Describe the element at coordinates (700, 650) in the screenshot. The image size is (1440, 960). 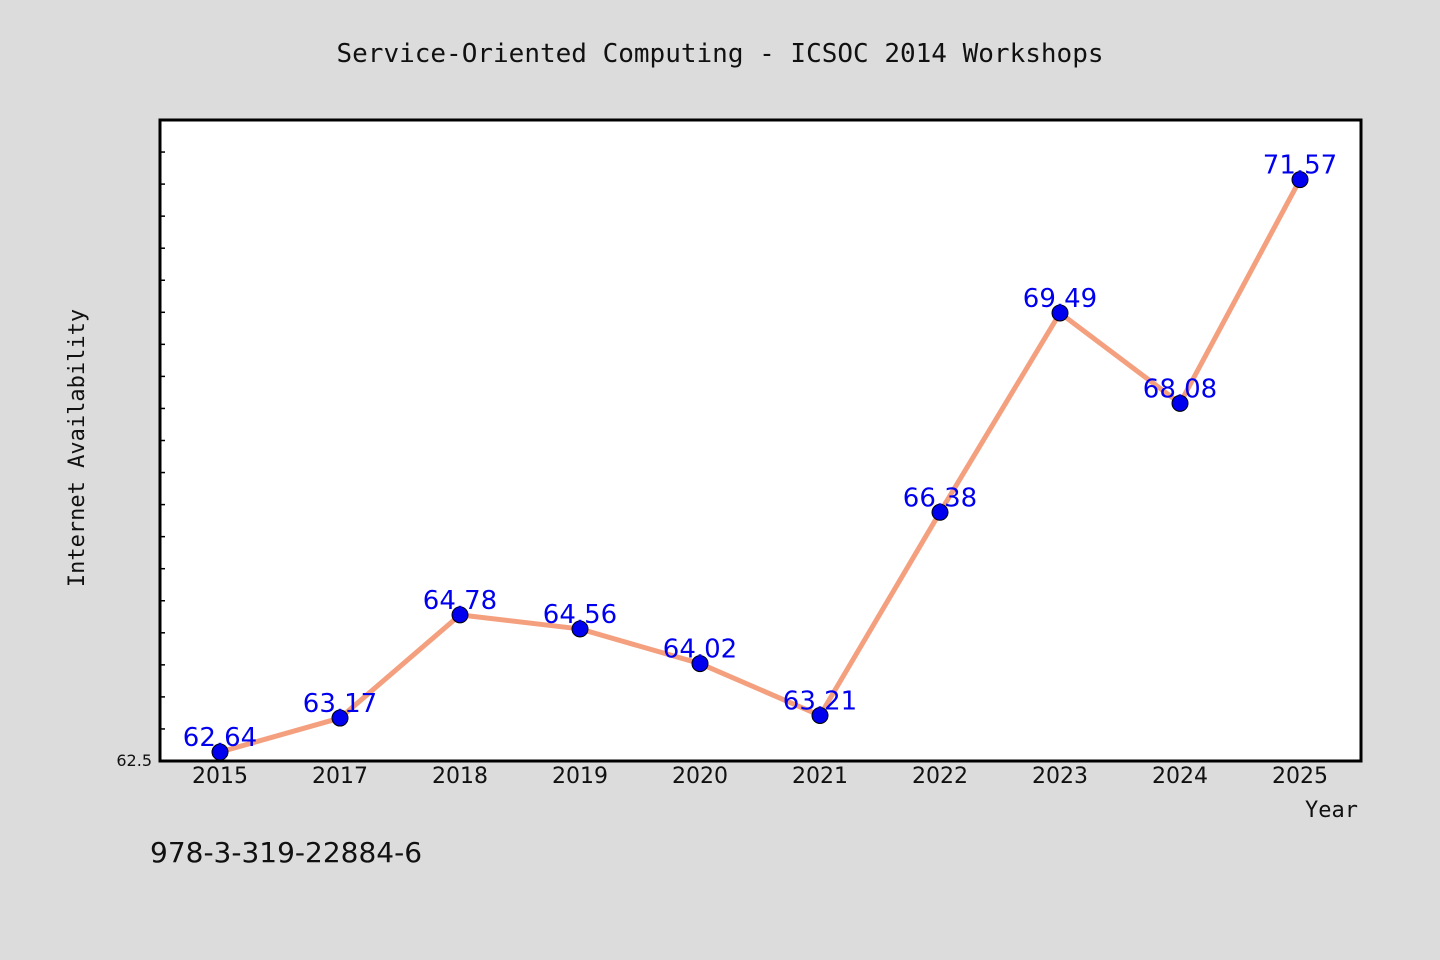
I see `data-label-2020: 64.02` at that location.